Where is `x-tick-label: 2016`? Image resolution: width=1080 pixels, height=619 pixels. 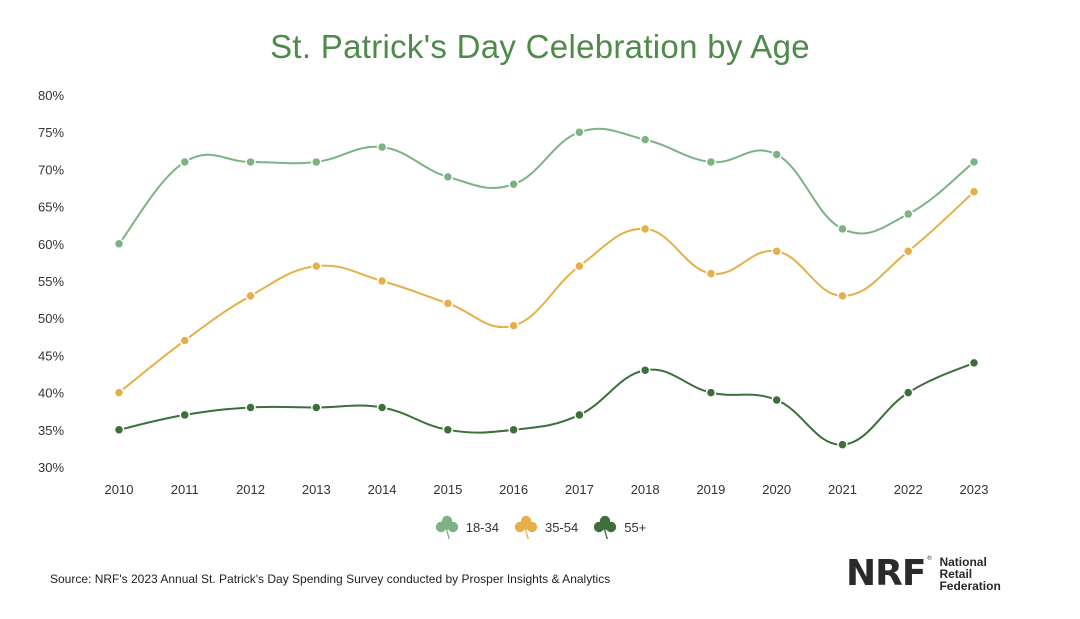
x-tick-label: 2016 is located at coordinates (513, 489).